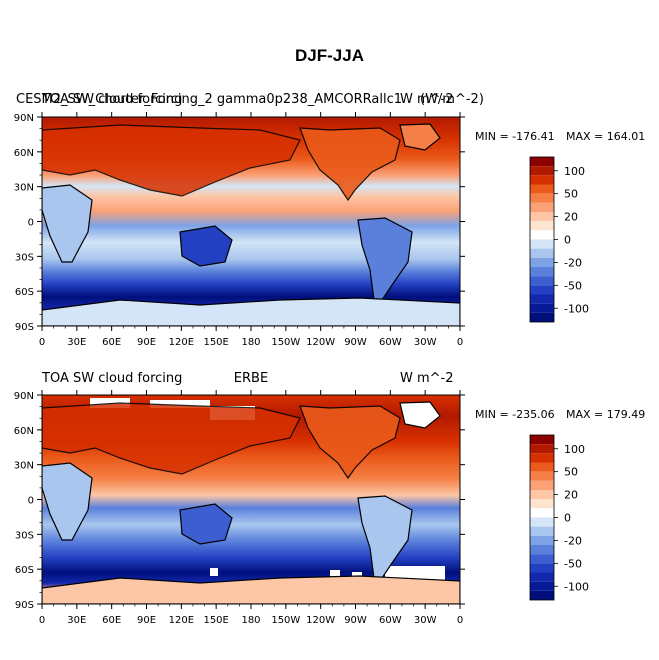 This screenshot has width=659, height=660. Describe the element at coordinates (251, 378) in the screenshot. I see `panel-bottom-center-title: ERBE` at that location.